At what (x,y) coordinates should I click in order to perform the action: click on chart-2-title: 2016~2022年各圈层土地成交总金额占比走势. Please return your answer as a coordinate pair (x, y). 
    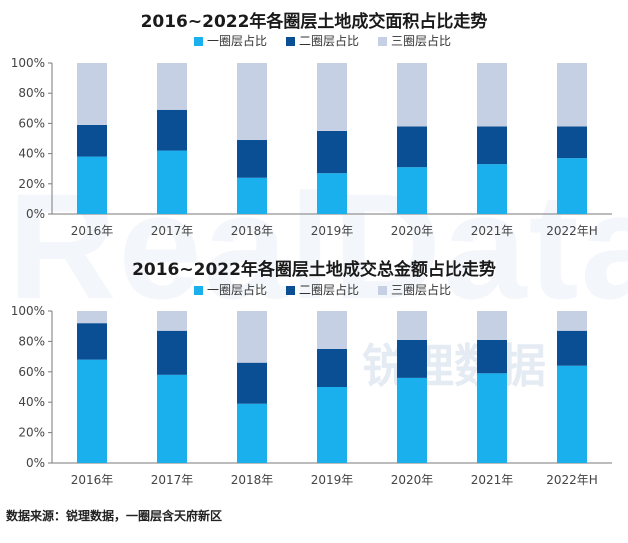
    Looking at the image, I should click on (314, 269).